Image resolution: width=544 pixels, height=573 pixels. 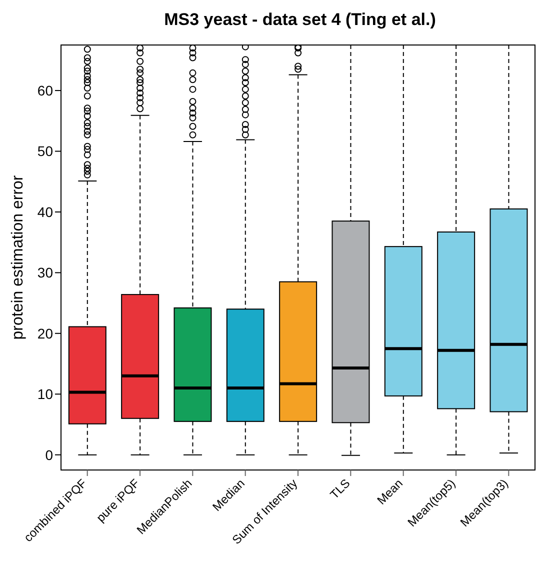 I want to click on y-axis-title: protein estimation error, so click(x=18, y=257).